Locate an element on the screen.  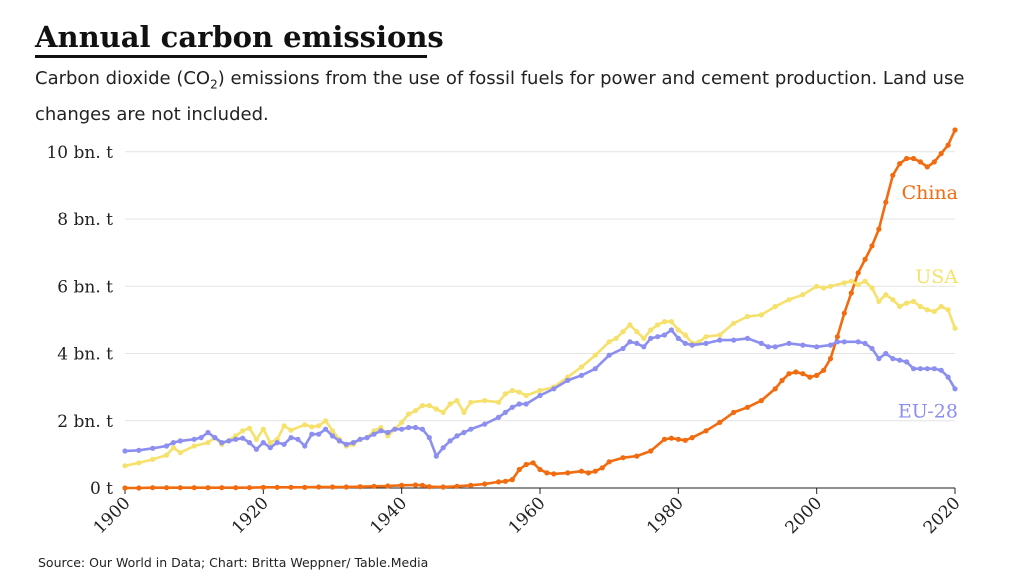
x-tick-label: 2000 is located at coordinates (803, 515).